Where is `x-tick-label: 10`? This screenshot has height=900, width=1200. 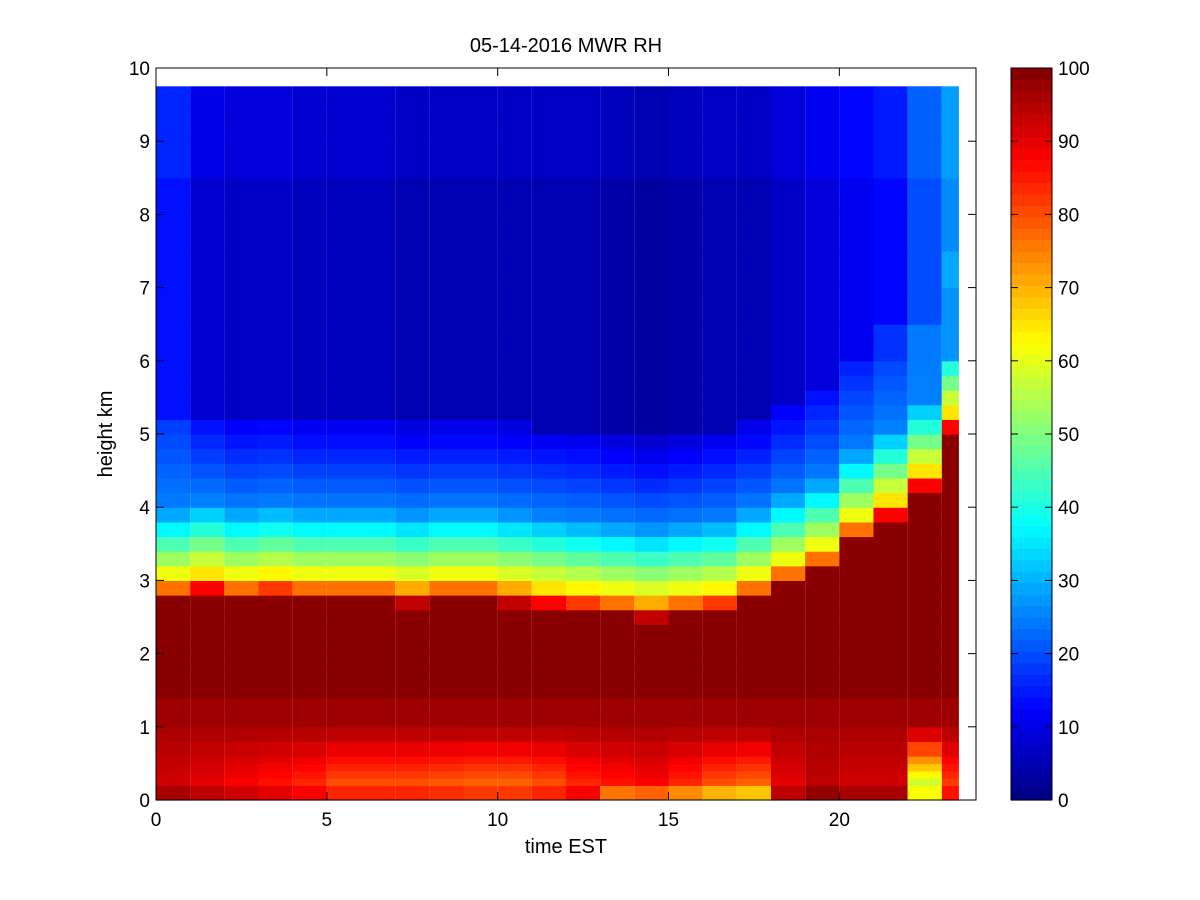 x-tick-label: 10 is located at coordinates (497, 820).